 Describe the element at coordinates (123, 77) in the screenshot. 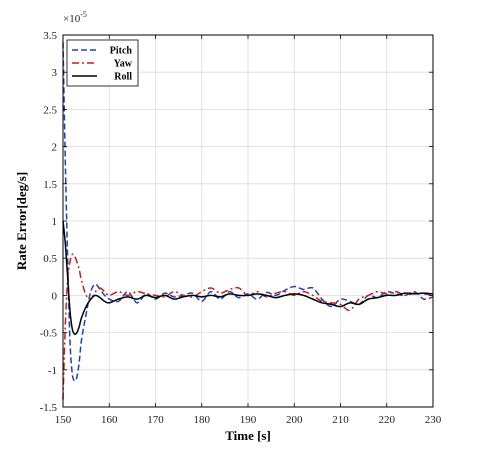

I see `legend-label-roll: Roll` at that location.